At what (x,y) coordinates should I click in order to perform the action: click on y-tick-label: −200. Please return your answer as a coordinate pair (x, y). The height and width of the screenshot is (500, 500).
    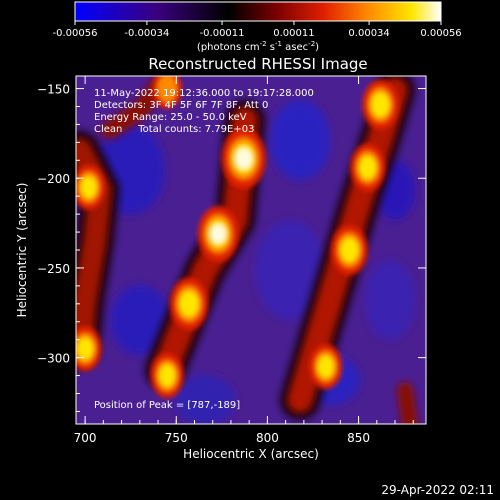
    Looking at the image, I should click on (53, 179).